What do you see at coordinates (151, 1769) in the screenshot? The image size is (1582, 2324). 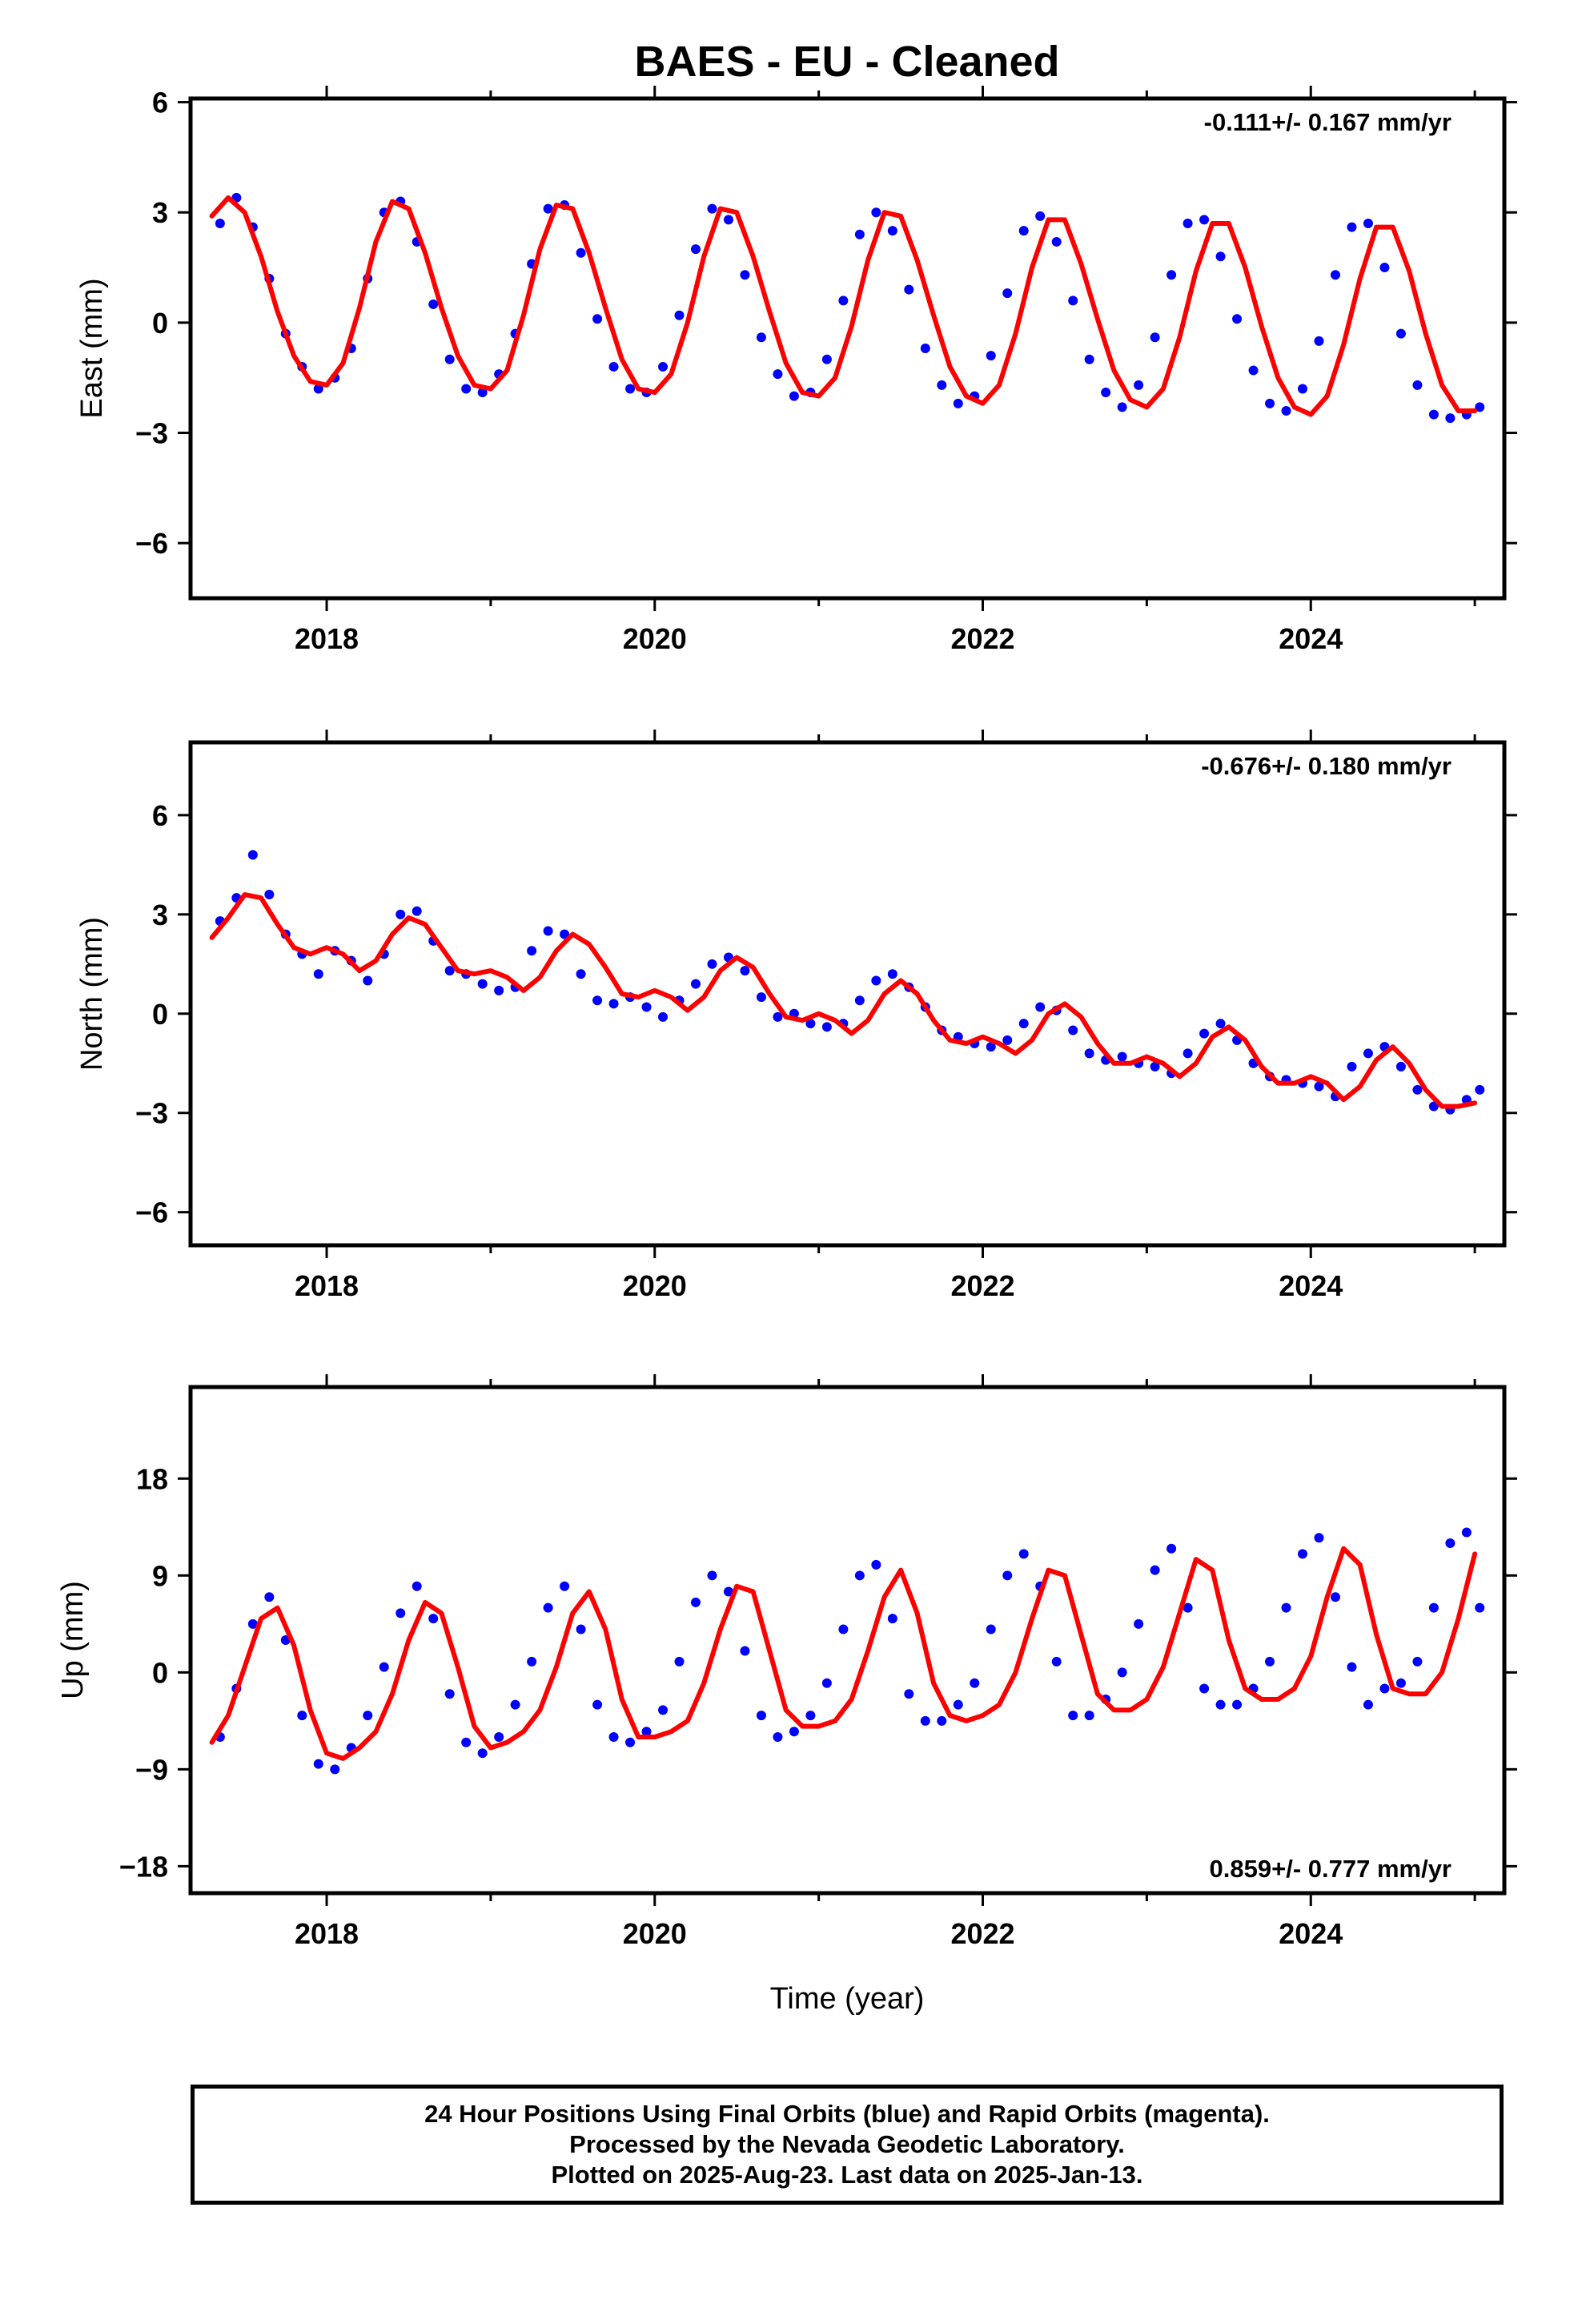 I see `up-y-tick-label: −9` at bounding box center [151, 1769].